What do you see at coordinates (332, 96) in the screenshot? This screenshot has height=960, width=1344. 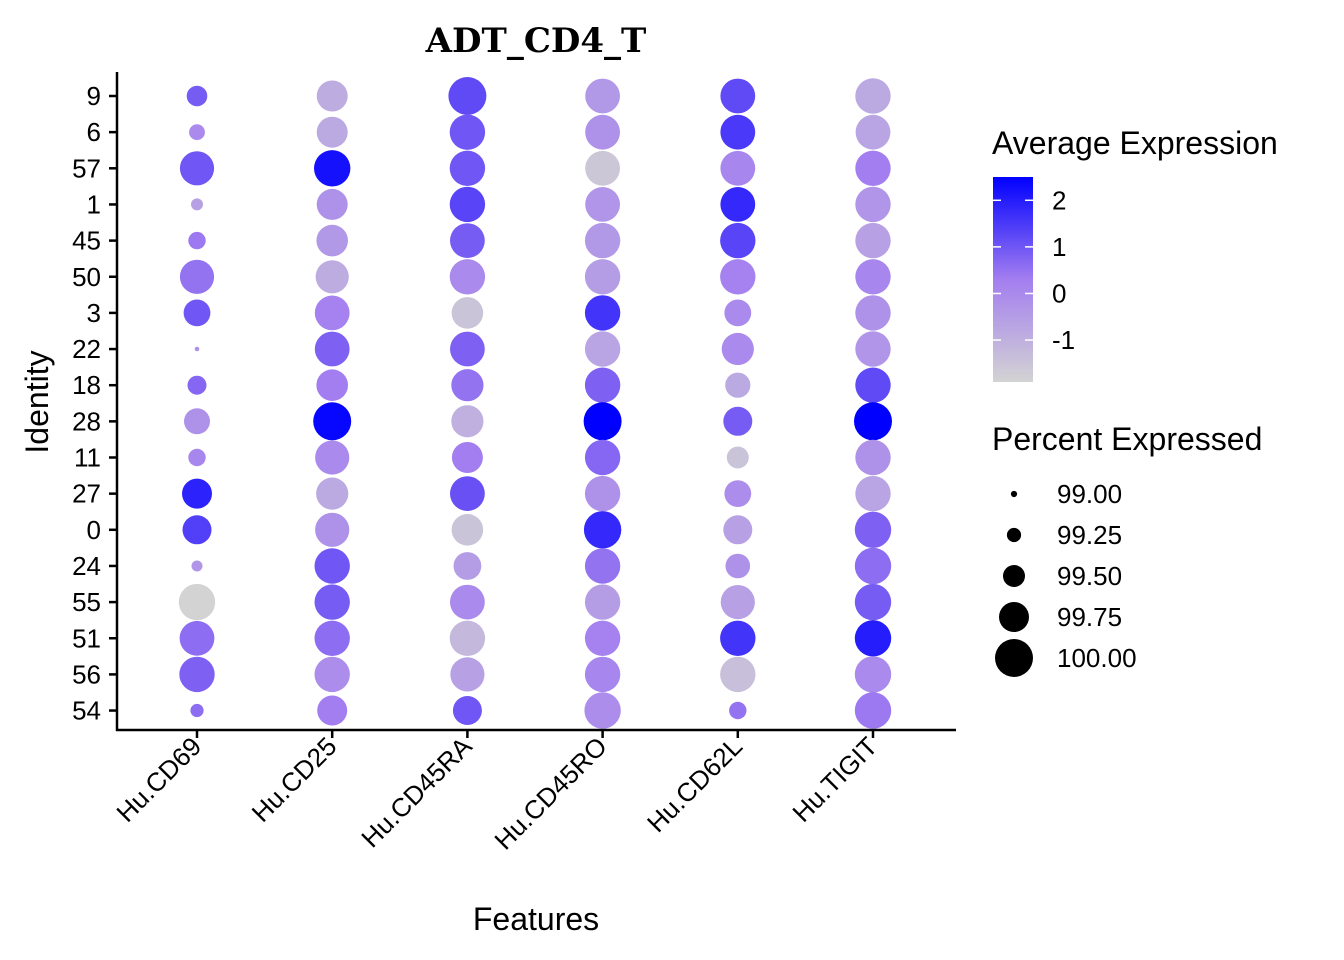 I see `dot-Hu.CD25-9` at bounding box center [332, 96].